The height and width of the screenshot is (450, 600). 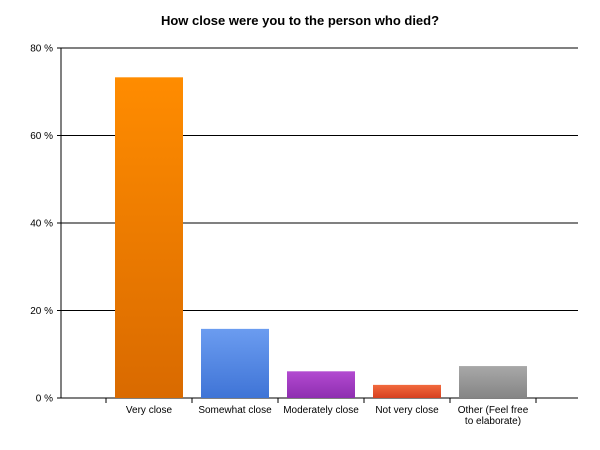 What do you see at coordinates (44, 399) in the screenshot?
I see `y-tick-label-0: 0 %` at bounding box center [44, 399].